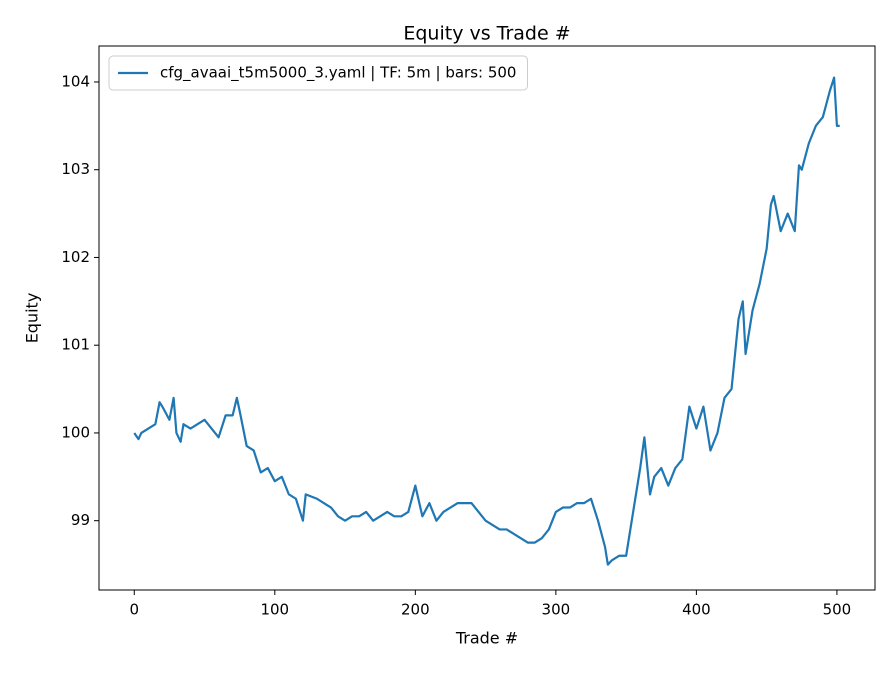 The image size is (896, 676). Describe the element at coordinates (274, 610) in the screenshot. I see `x-tick-label: 100` at that location.